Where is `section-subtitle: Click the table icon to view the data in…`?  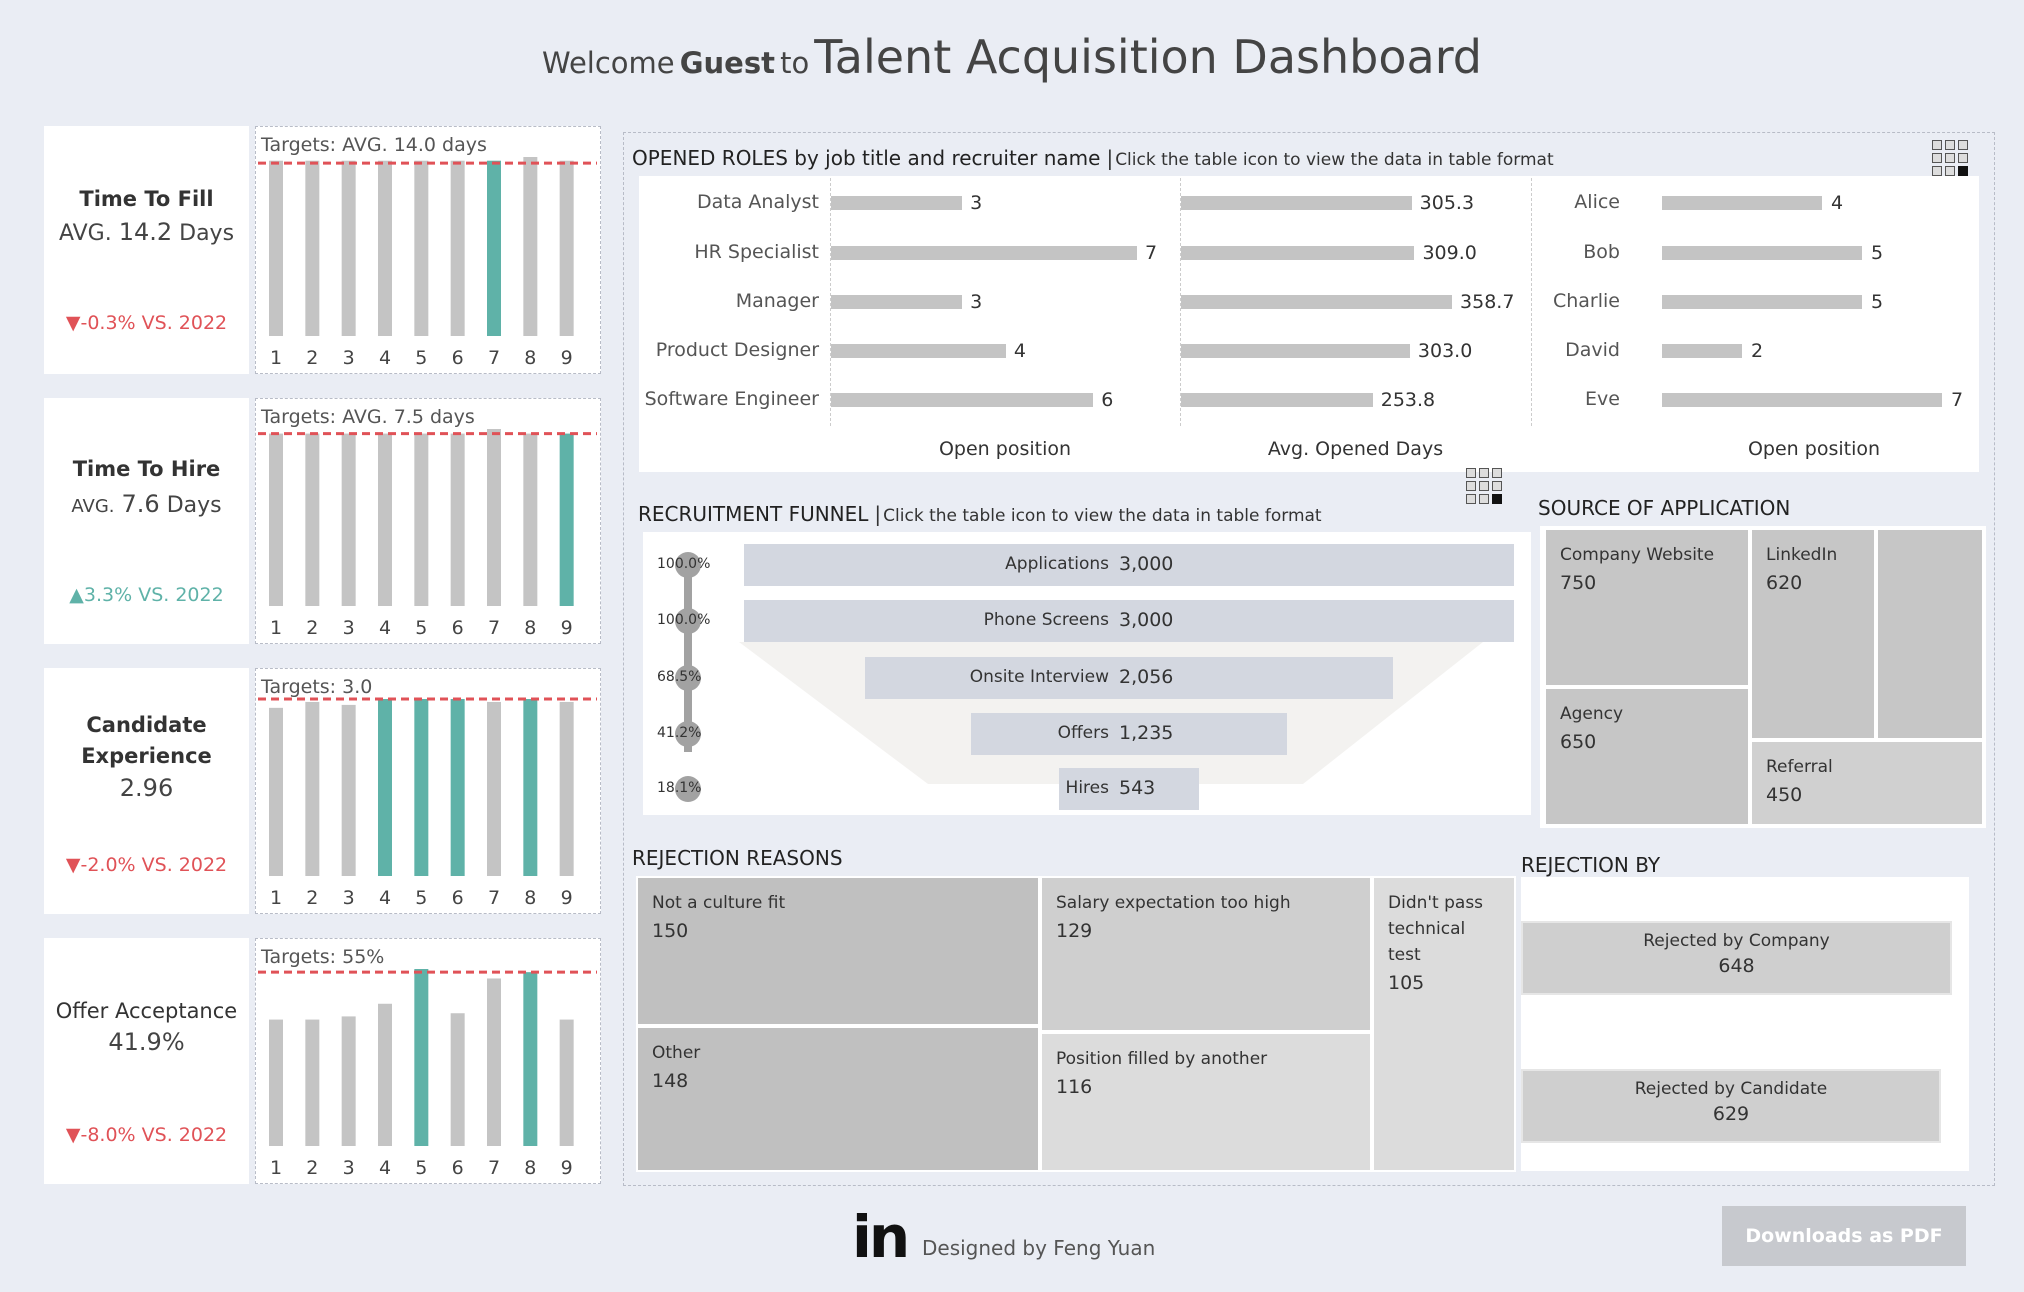 section-subtitle: Click the table icon to view the data in… is located at coordinates (1102, 516).